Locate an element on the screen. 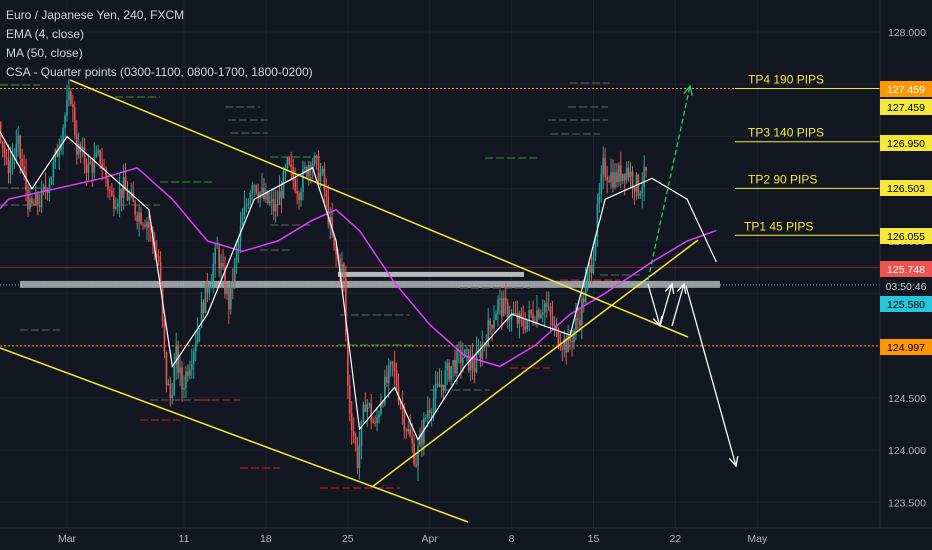 This screenshot has width=932, height=550. projection-down-arrow is located at coordinates (711, 376).